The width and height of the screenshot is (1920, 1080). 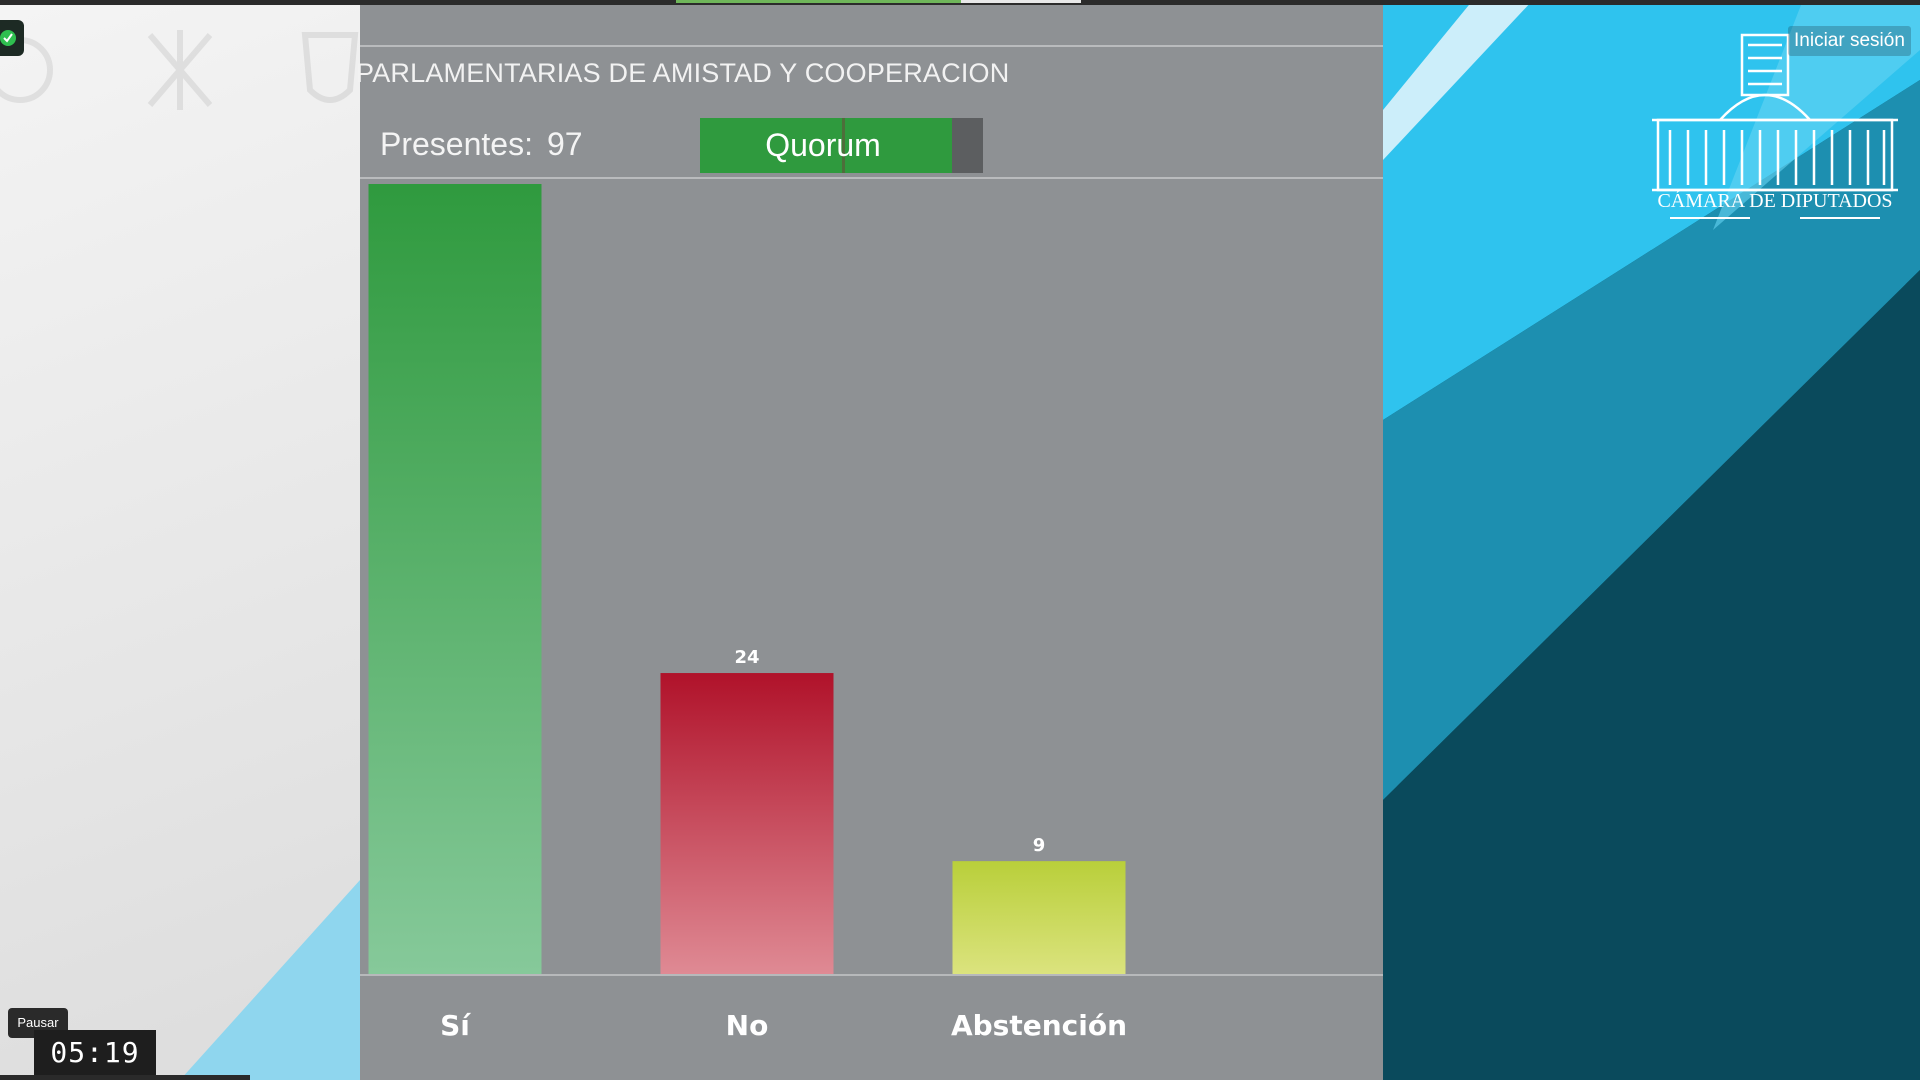 I want to click on bar-value-abstencion: 9, so click(x=1039, y=845).